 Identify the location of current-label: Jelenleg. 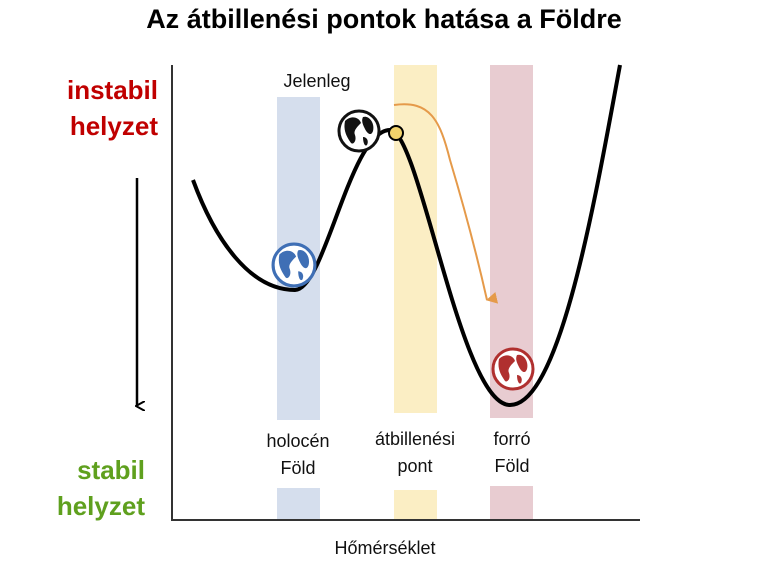
(317, 81).